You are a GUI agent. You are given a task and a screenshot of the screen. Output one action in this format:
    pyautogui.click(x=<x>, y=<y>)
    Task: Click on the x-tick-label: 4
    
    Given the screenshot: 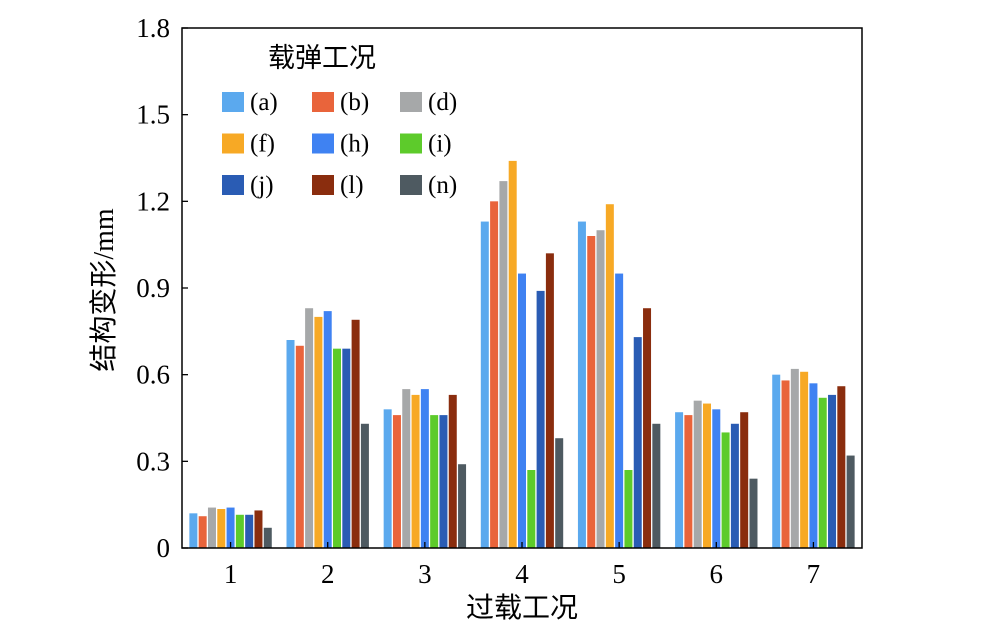 What is the action you would take?
    pyautogui.click(x=522, y=574)
    